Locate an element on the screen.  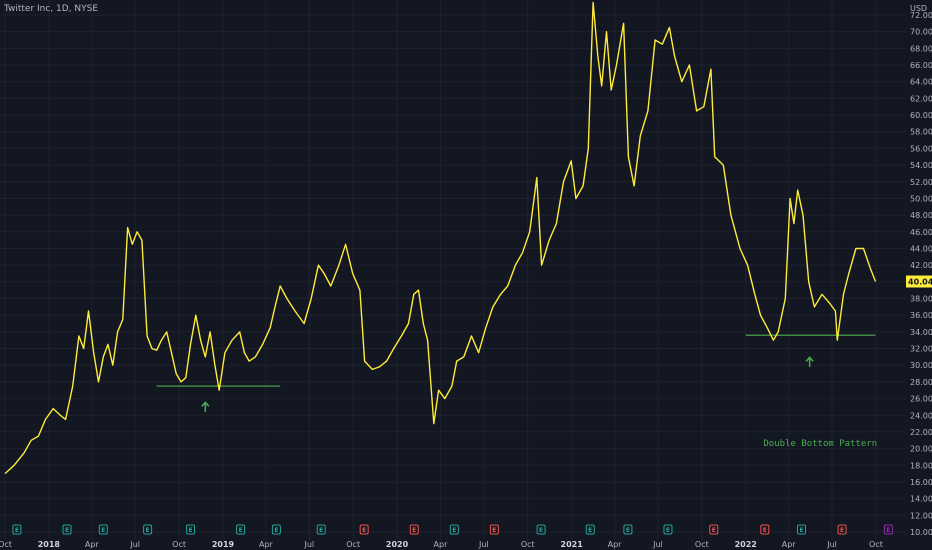
currency-label: USD is located at coordinates (918, 8).